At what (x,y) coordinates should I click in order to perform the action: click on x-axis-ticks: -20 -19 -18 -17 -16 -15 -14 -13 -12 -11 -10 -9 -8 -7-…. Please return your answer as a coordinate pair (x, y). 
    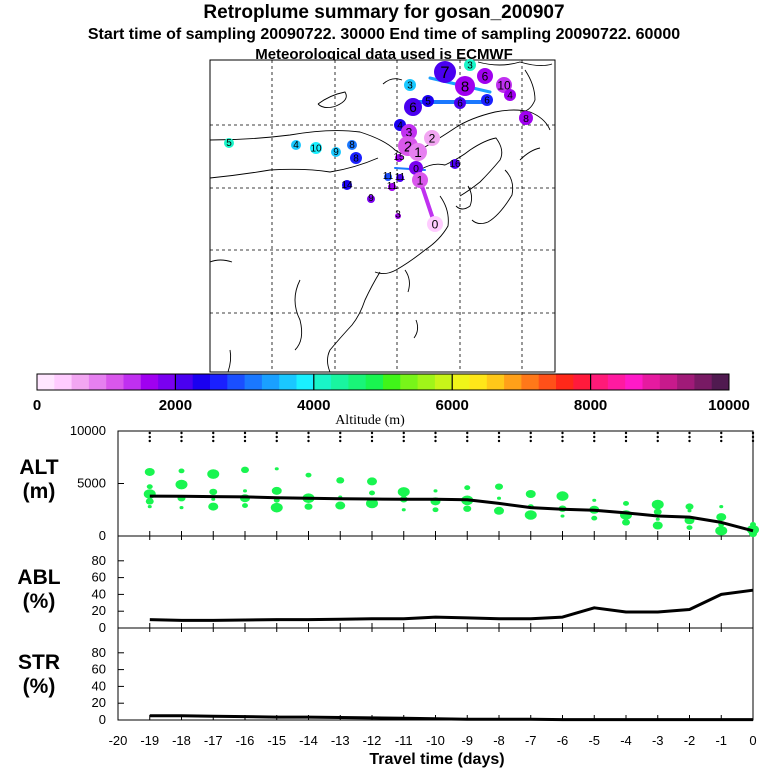
    Looking at the image, I should click on (433, 740).